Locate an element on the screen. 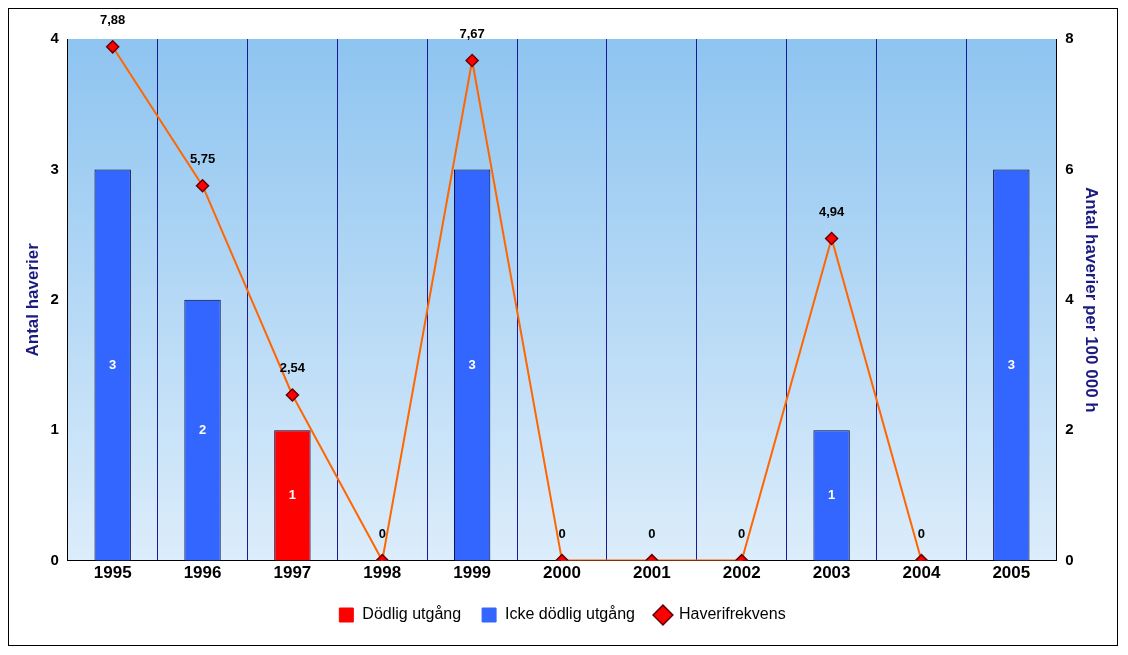  x-tick-label: 1997 is located at coordinates (292, 573).